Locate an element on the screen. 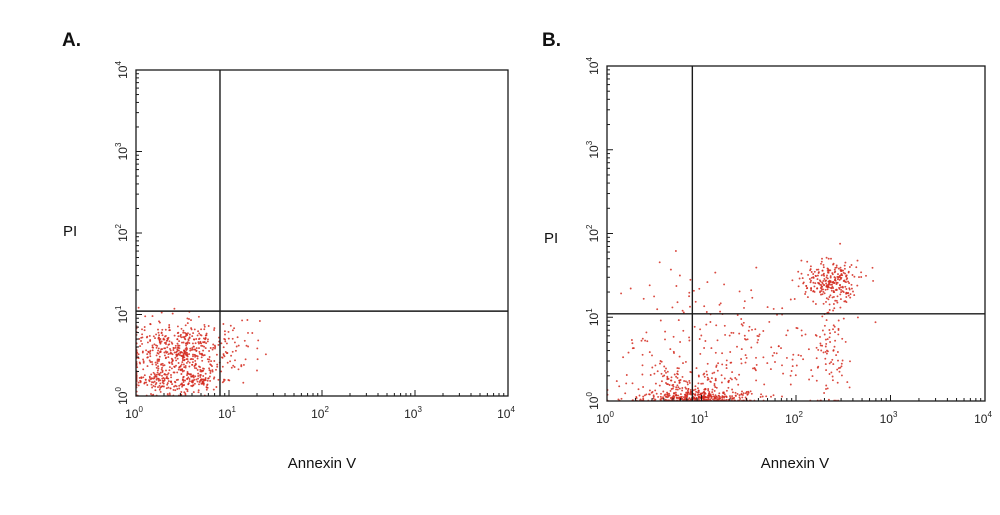  x-tick-label: 10¹ is located at coordinates (700, 418).